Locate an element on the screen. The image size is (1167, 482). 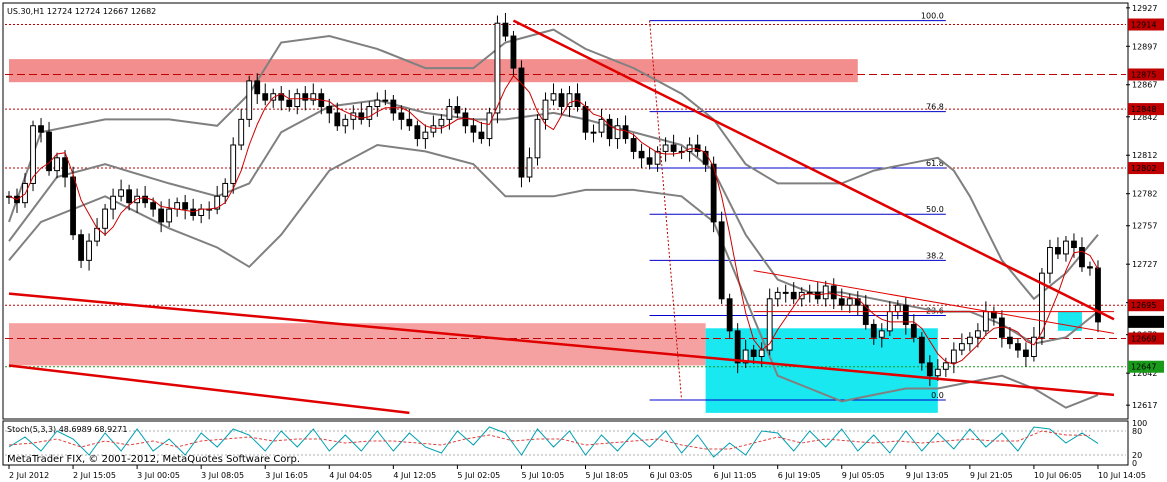
price-tag-label-12682: 12682 is located at coordinates (1143, 322).